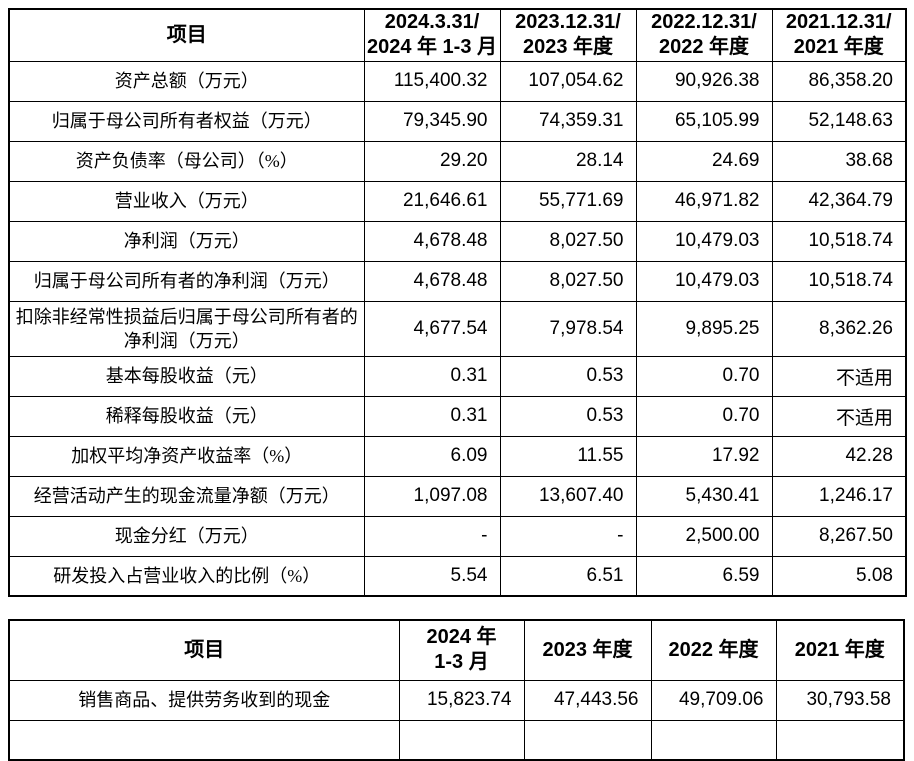 This screenshot has height=761, width=914. I want to click on value-cell: 86,358.20, so click(839, 81).